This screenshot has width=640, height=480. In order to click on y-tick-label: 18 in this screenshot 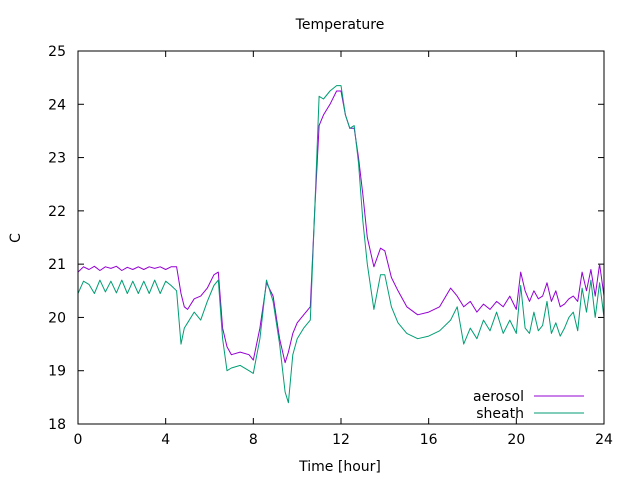, I will do `click(57, 425)`.